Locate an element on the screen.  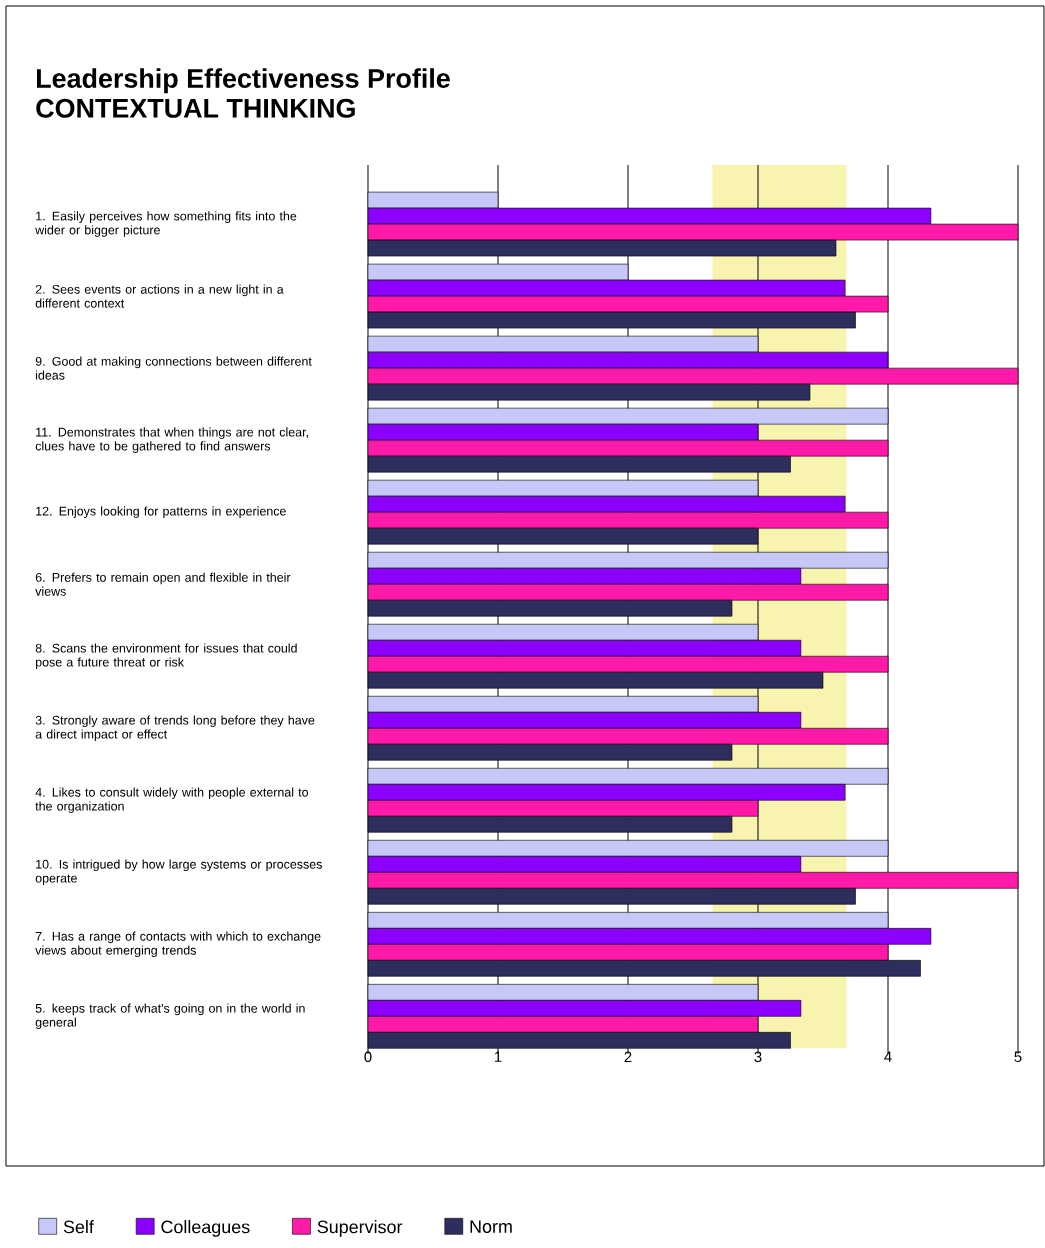
y-tick-label: 9. Good at making connections between different ideas is located at coordinates (173, 368).